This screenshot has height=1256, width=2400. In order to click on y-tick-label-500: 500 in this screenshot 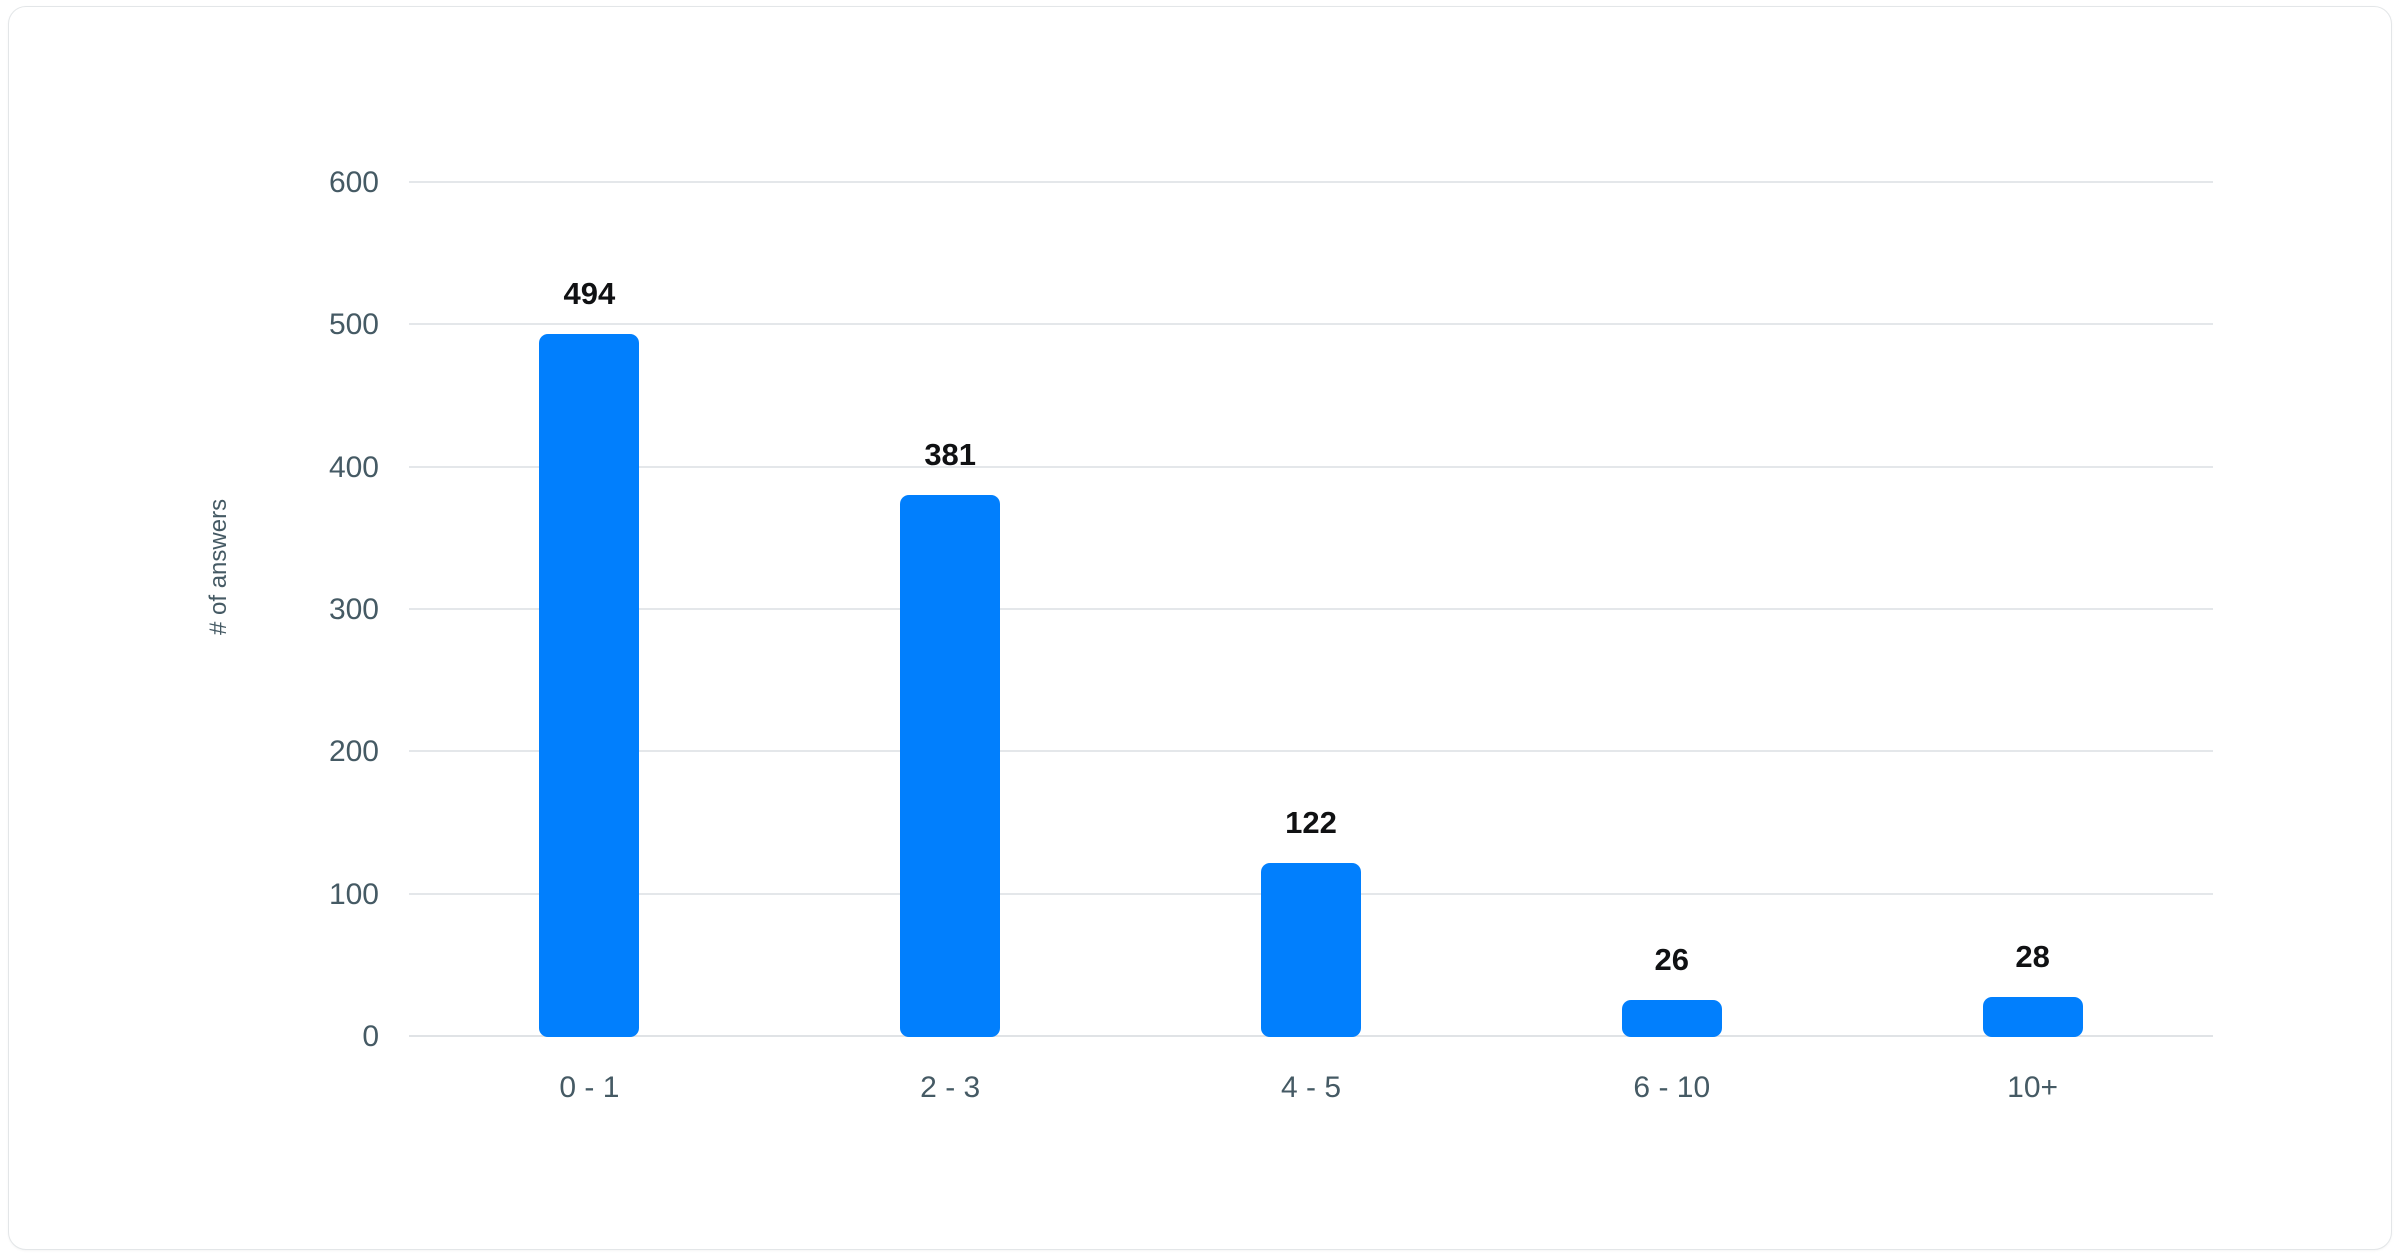, I will do `click(353, 325)`.